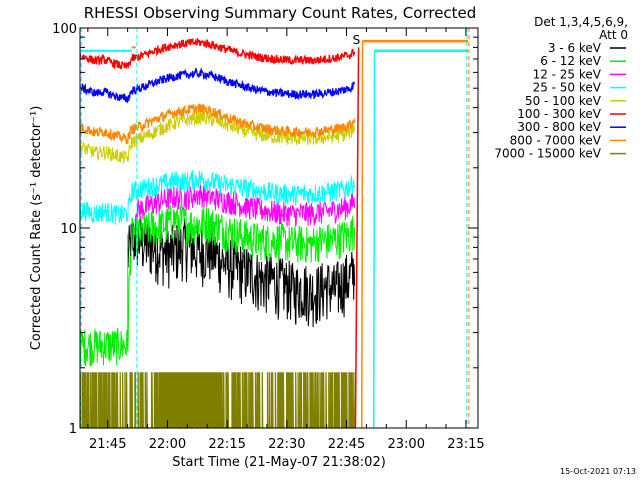  I want to click on legend-label: 300 - 800 keV, so click(559, 127).